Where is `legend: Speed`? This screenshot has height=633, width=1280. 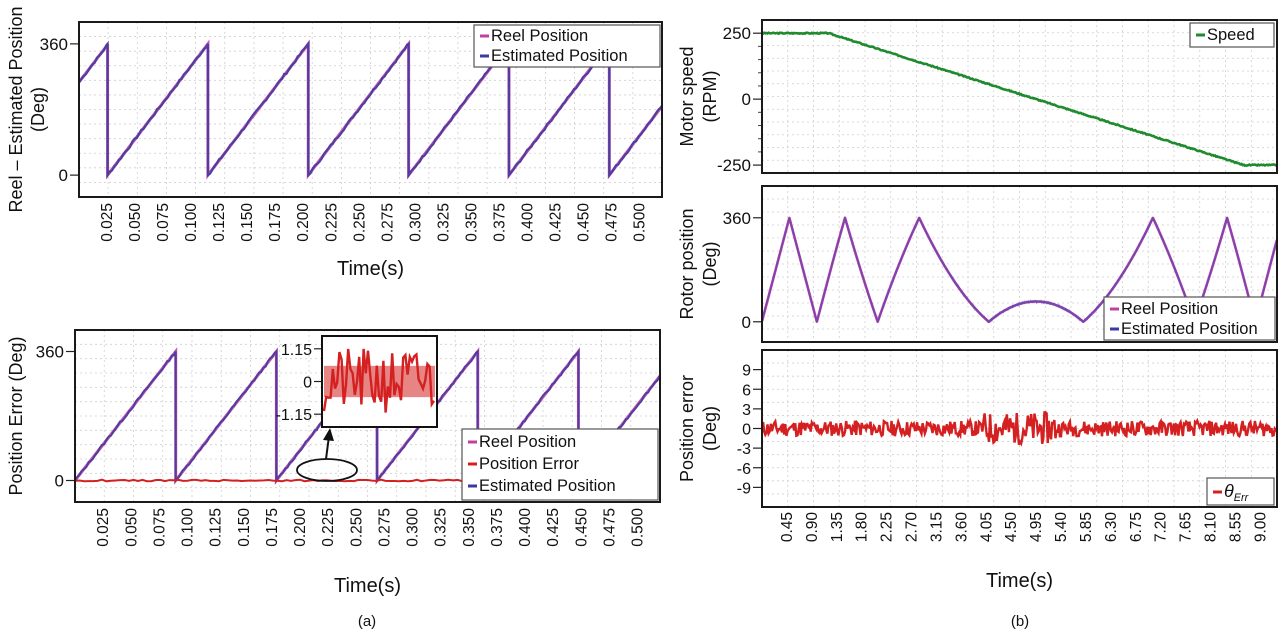 legend: Speed is located at coordinates (1232, 35).